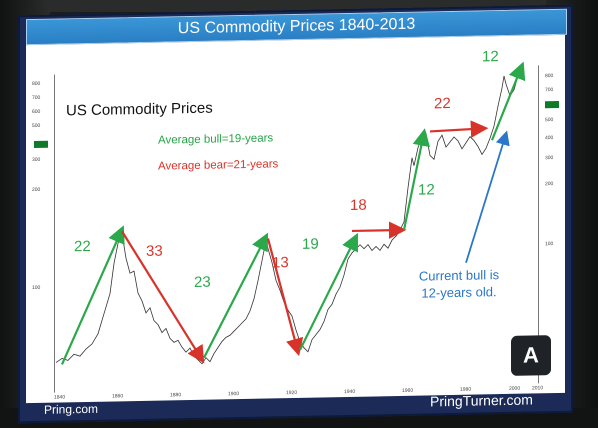 The image size is (598, 428). What do you see at coordinates (71, 409) in the screenshot?
I see `footer-pring-link: Pring.com` at bounding box center [71, 409].